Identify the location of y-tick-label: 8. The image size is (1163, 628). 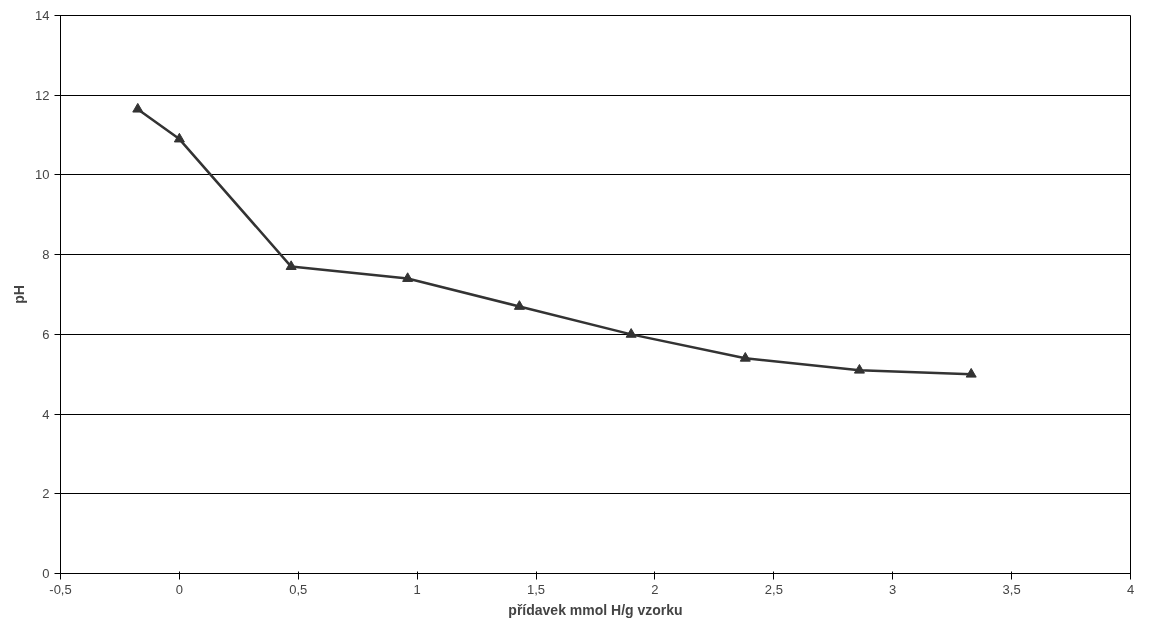
(46, 255).